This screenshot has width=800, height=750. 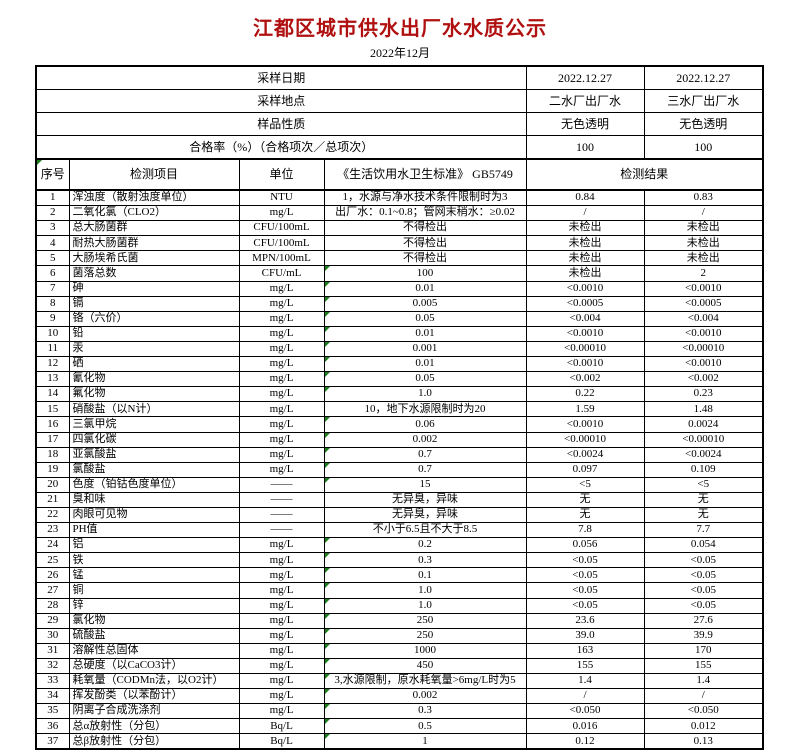 What do you see at coordinates (703, 424) in the screenshot?
I see `result-plant3: 0.0024` at bounding box center [703, 424].